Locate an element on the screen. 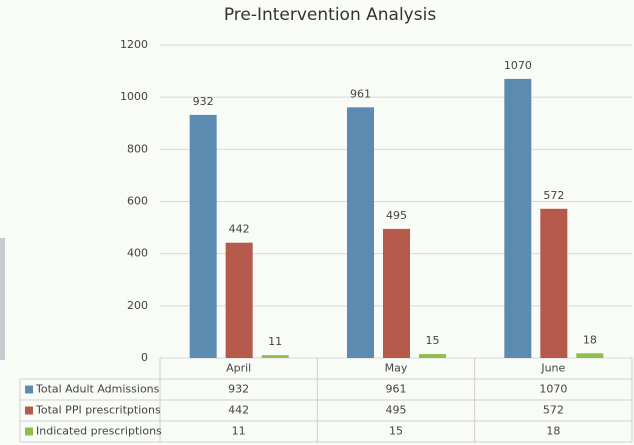  data-label: 932 is located at coordinates (203, 101).